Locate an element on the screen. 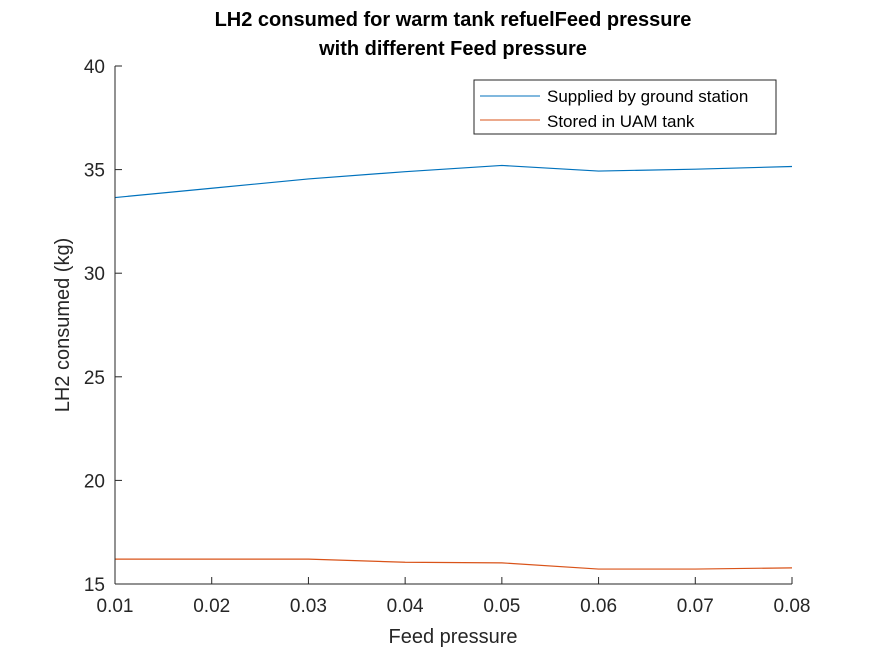 The image size is (875, 661). y-axis-label: LH2 consumed (kg) is located at coordinates (63, 325).